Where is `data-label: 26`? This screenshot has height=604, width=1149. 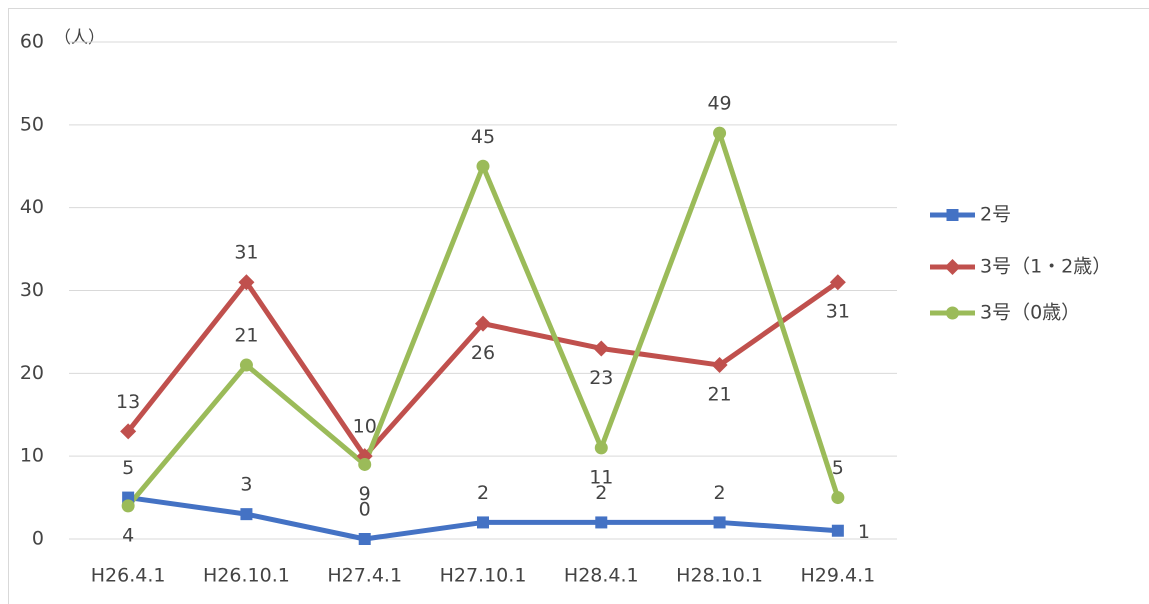 data-label: 26 is located at coordinates (483, 353).